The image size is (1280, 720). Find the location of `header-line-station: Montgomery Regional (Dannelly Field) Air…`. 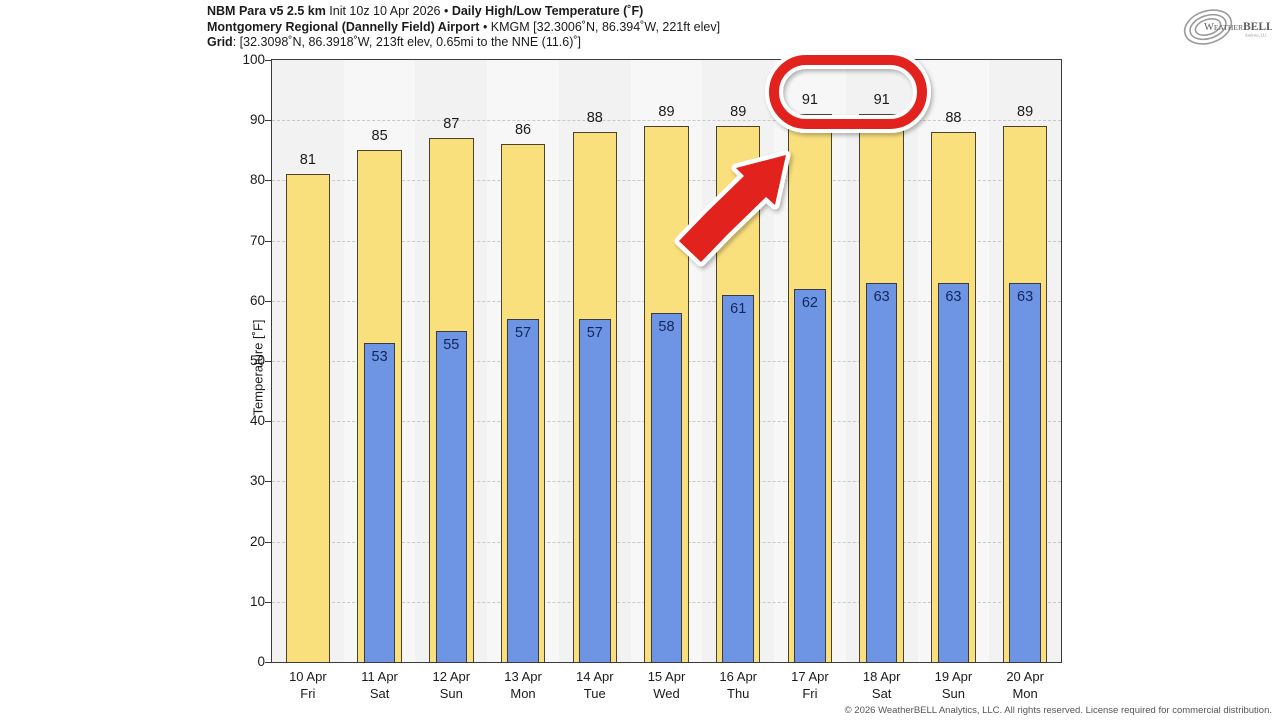

header-line-station: Montgomery Regional (Dannelly Field) Air… is located at coordinates (627, 28).